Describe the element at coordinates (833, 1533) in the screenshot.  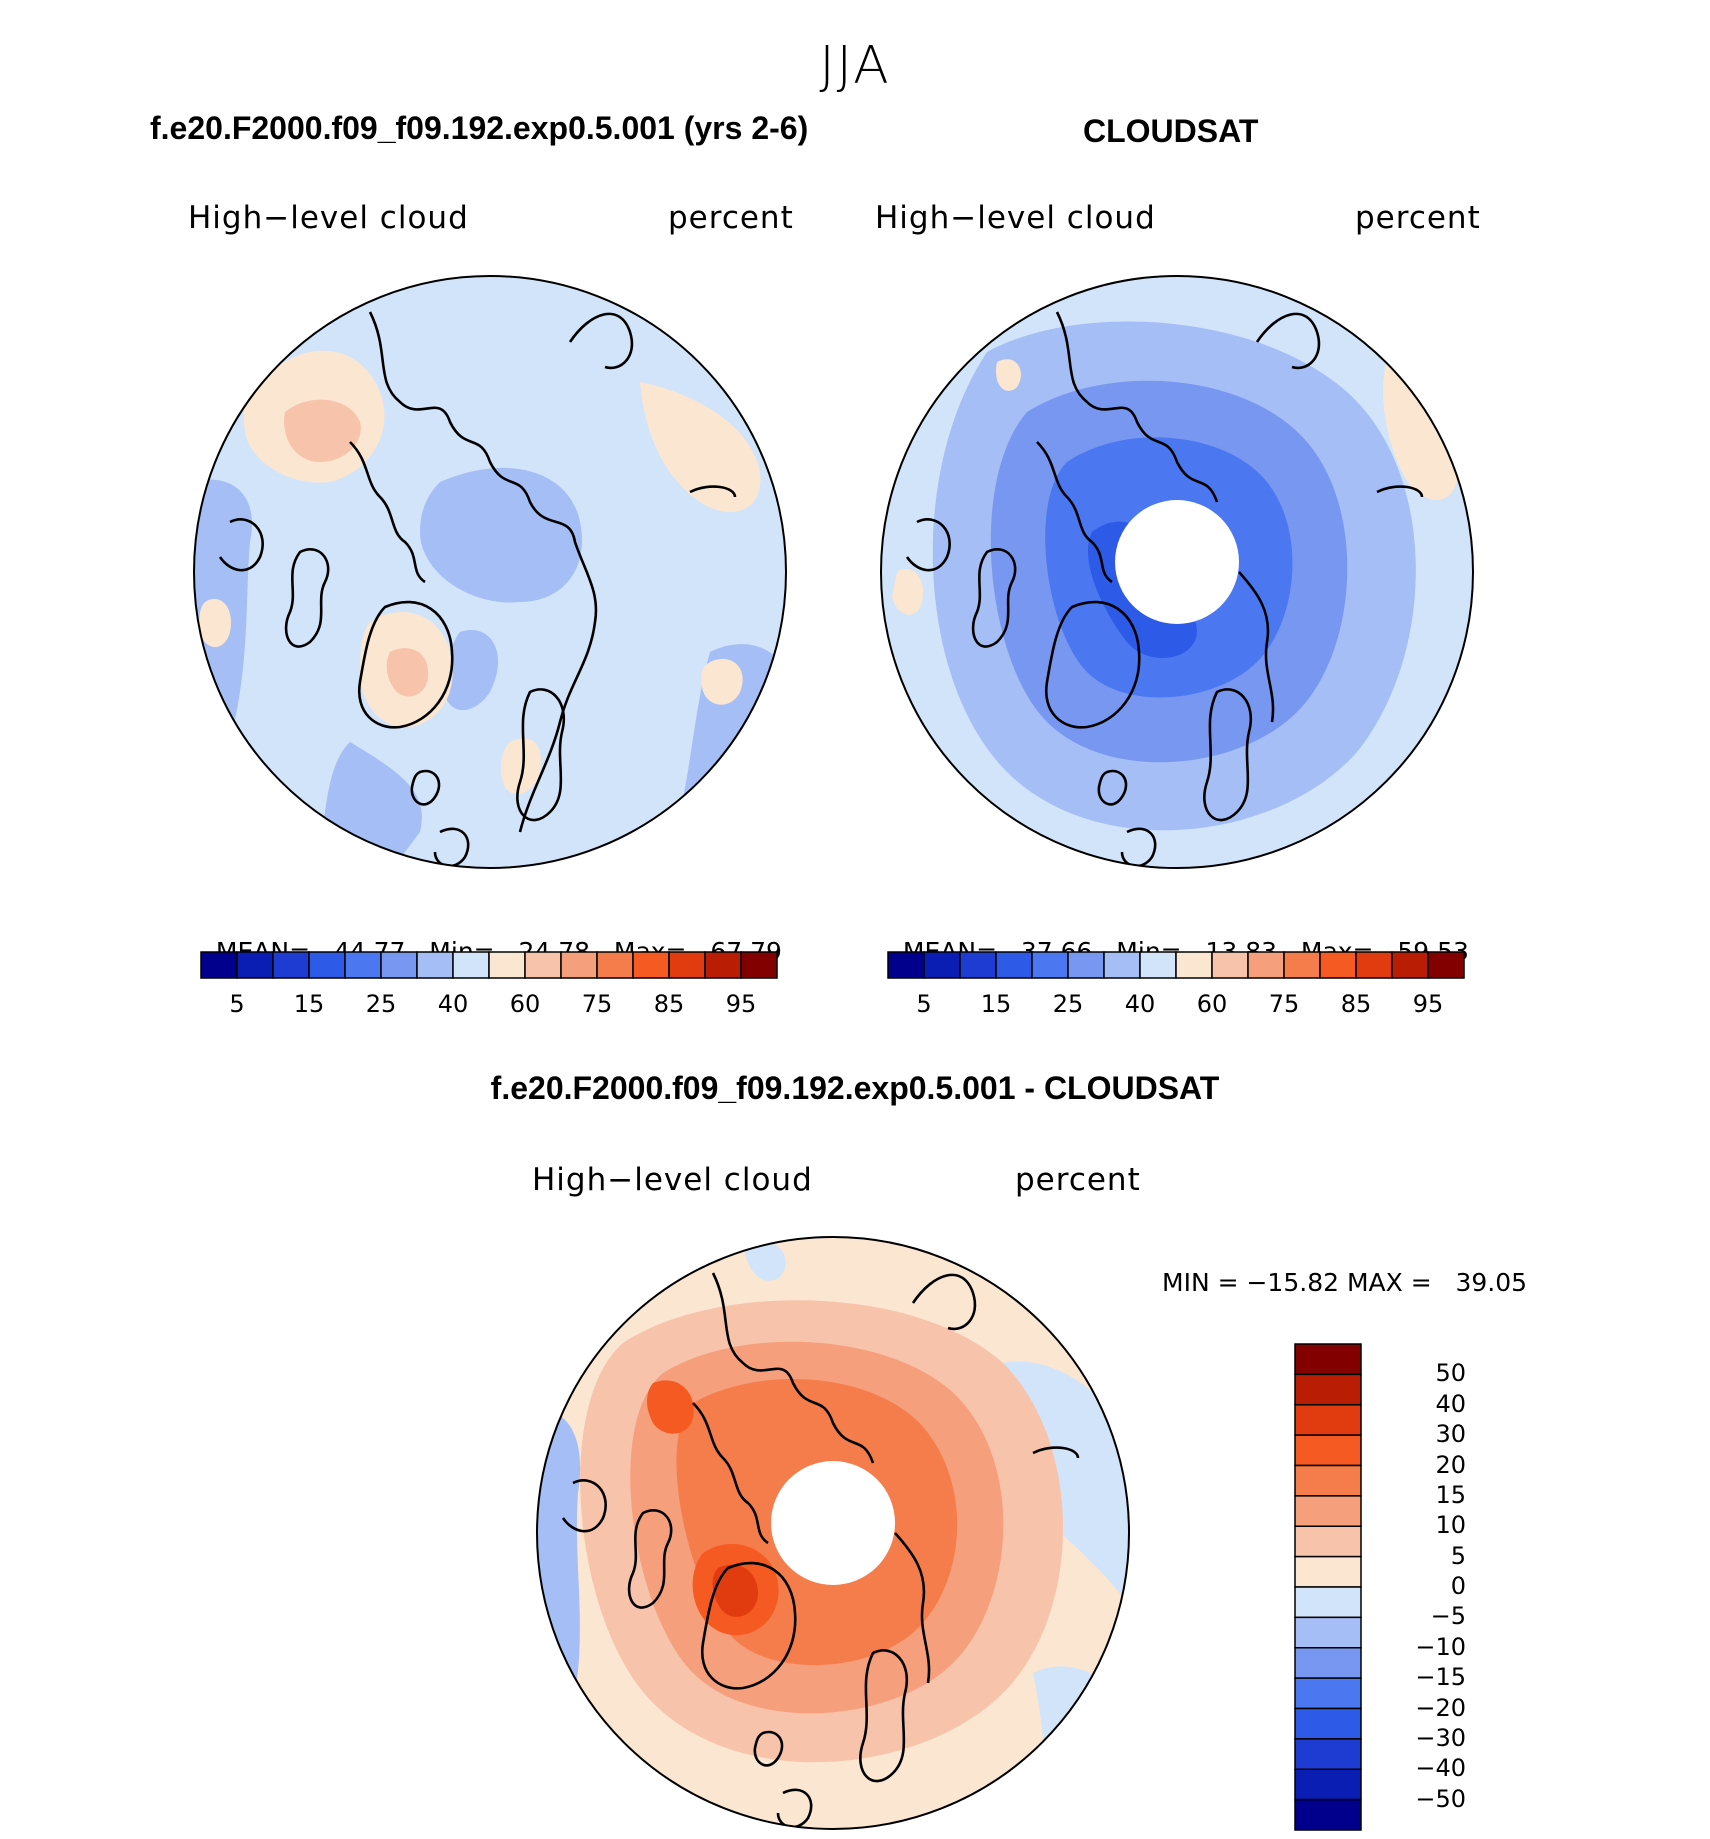
I see `polar-map-difference` at that location.